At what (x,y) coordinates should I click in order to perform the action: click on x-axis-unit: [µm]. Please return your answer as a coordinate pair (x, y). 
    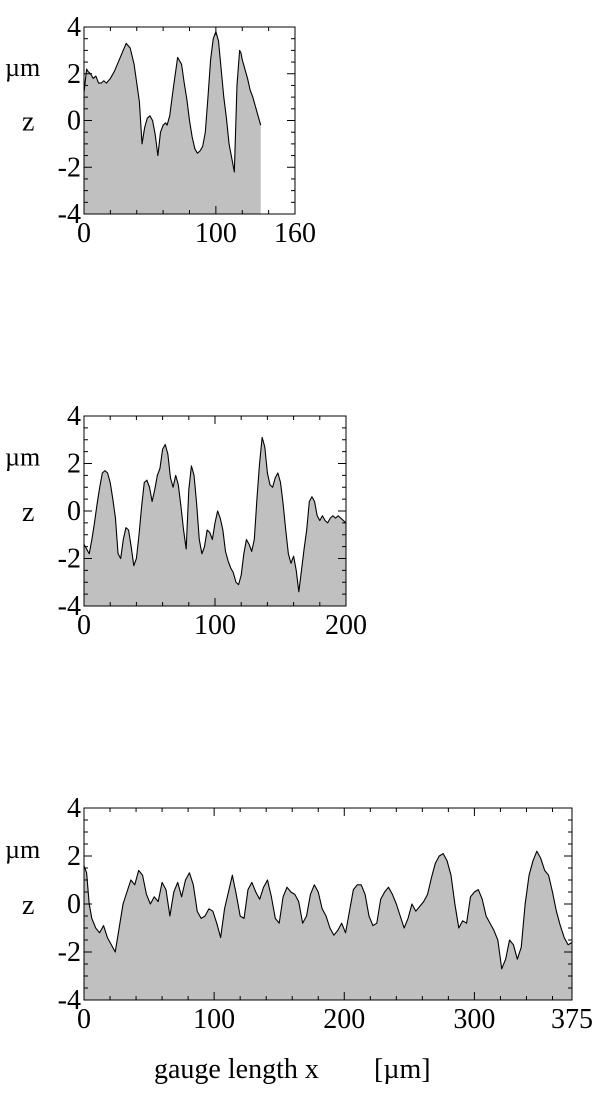
    Looking at the image, I should click on (402, 1069).